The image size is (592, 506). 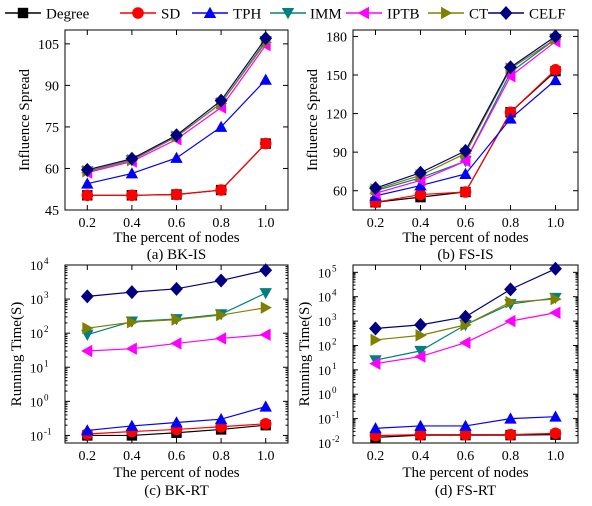 What do you see at coordinates (170, 15) in the screenshot?
I see `legend-label: SD` at bounding box center [170, 15].